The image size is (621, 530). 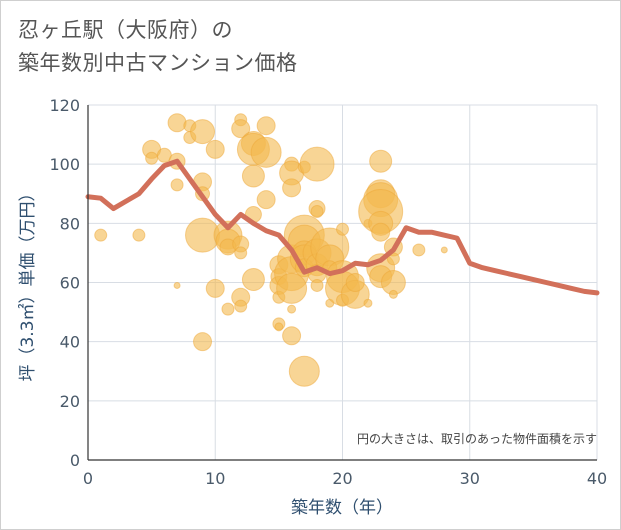 I want to click on chart-title-line2: 築年数別中古マンション価格, so click(x=158, y=63).